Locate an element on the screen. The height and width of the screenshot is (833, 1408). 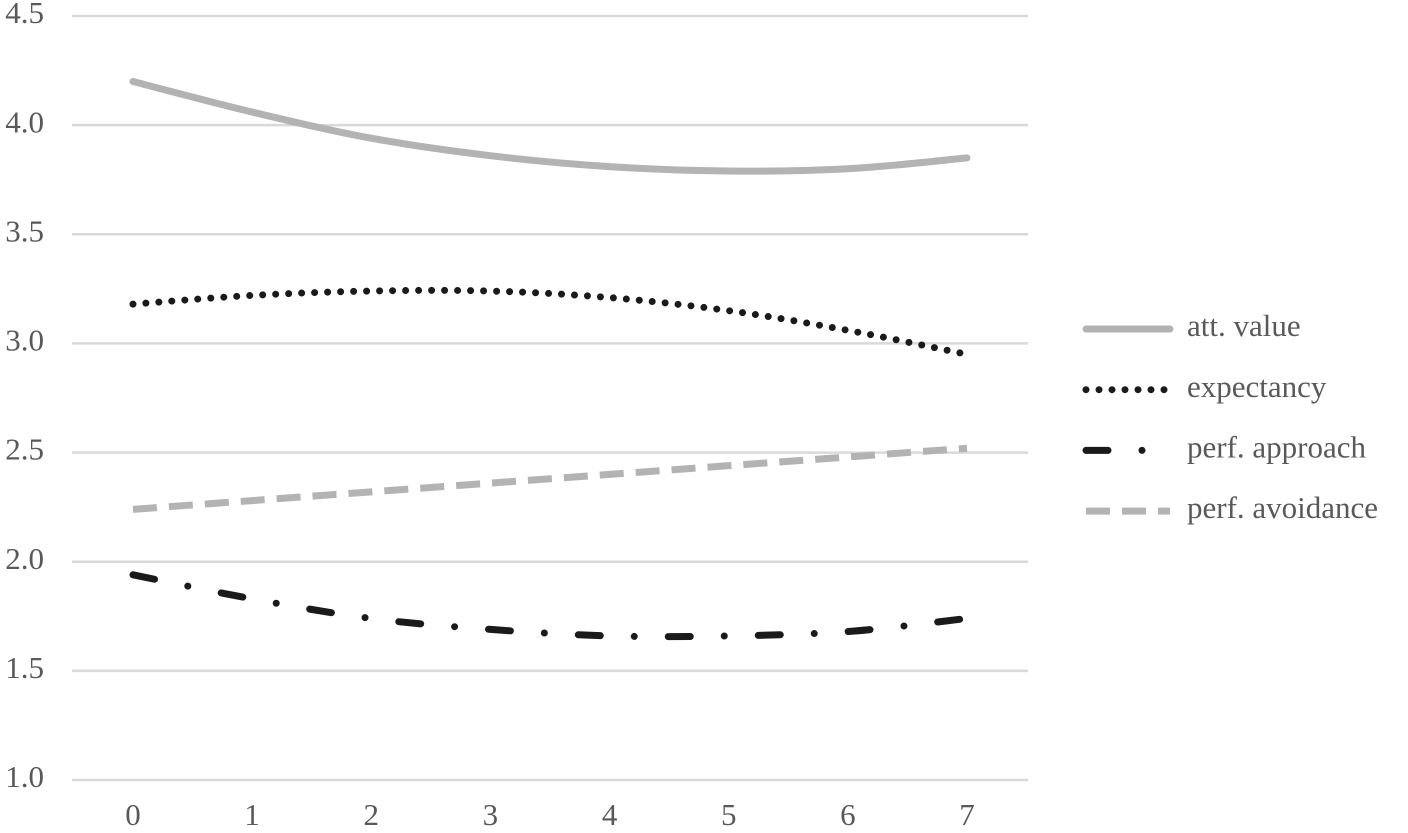
y-tick-label: 4.5 is located at coordinates (24, 15).